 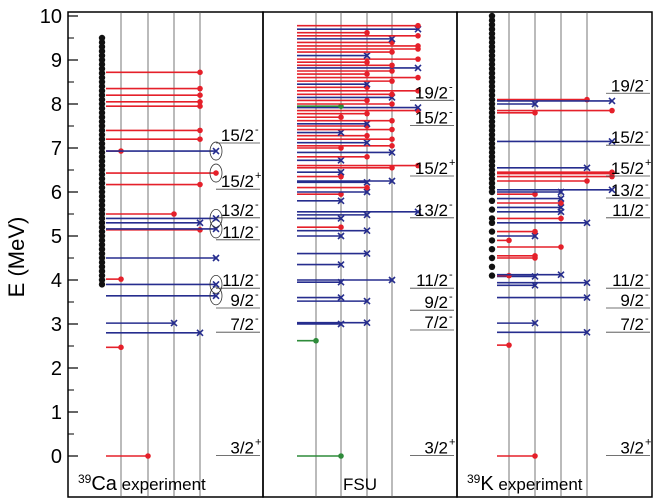 What do you see at coordinates (56, 105) in the screenshot?
I see `y-tick-label: 8` at bounding box center [56, 105].